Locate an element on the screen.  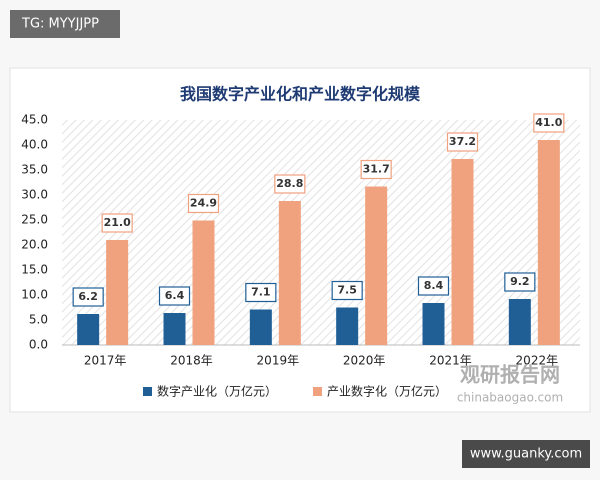
value-label: 41.0 is located at coordinates (548, 122).